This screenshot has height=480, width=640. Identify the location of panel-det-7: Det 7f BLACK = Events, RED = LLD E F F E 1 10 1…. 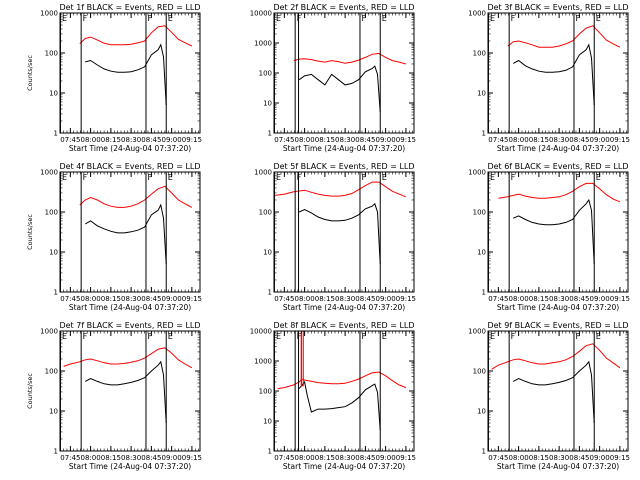
(114, 396).